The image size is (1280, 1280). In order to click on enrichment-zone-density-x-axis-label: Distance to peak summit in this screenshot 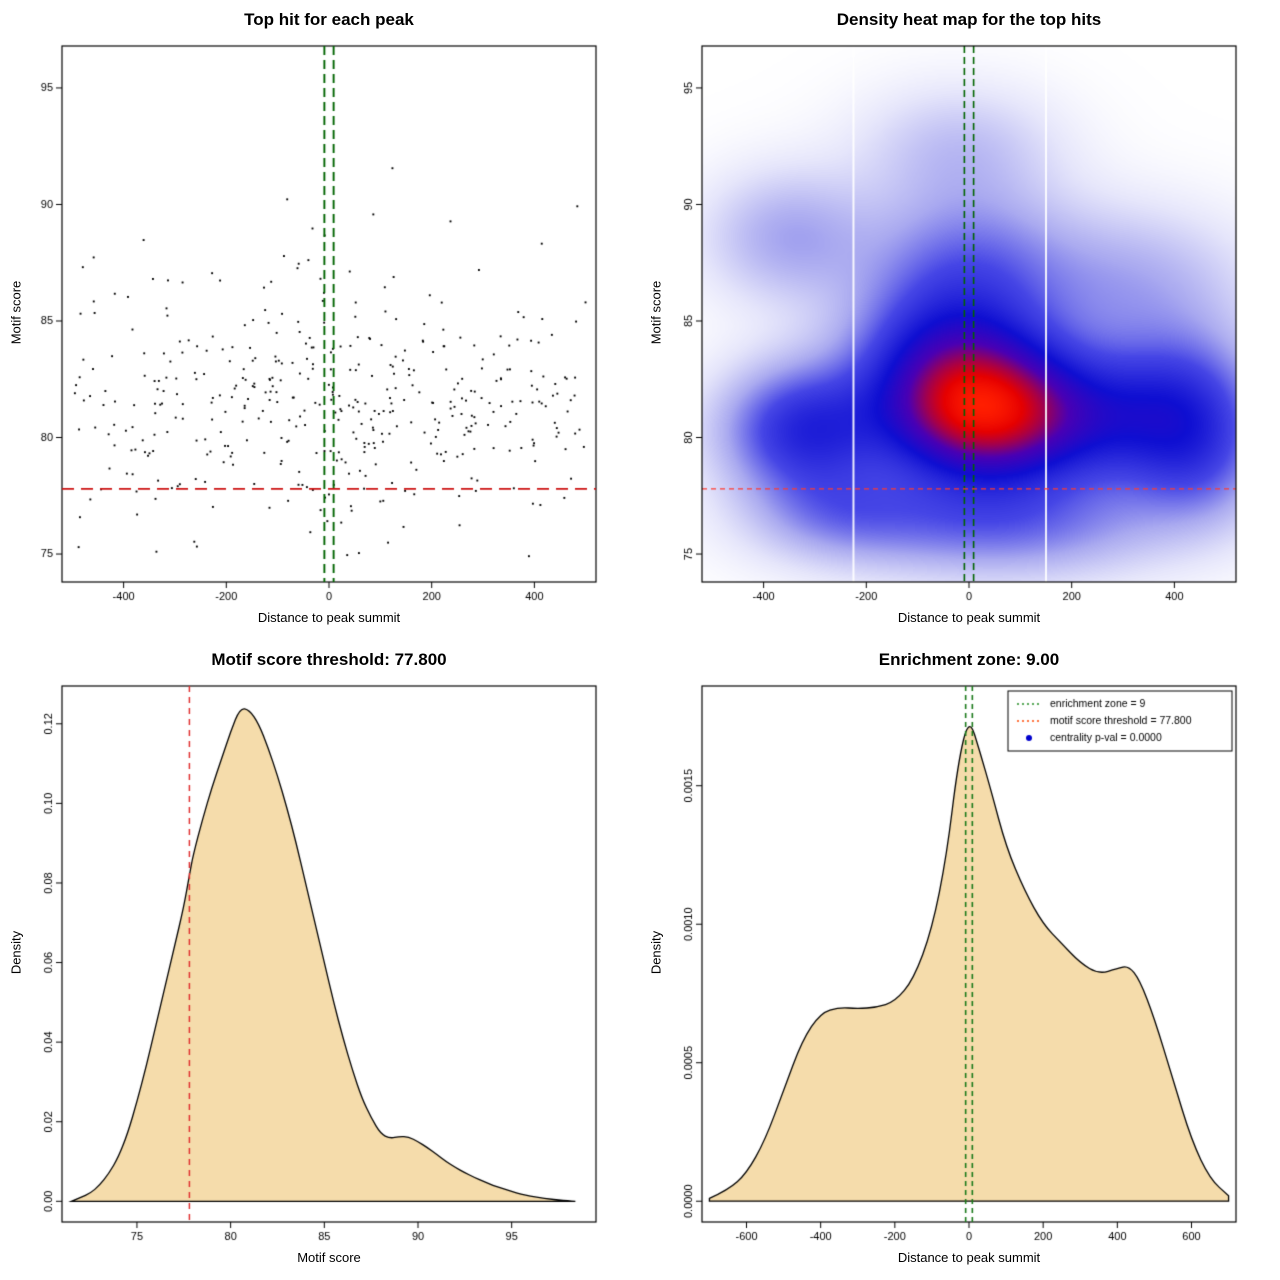, I will do `click(969, 1257)`.